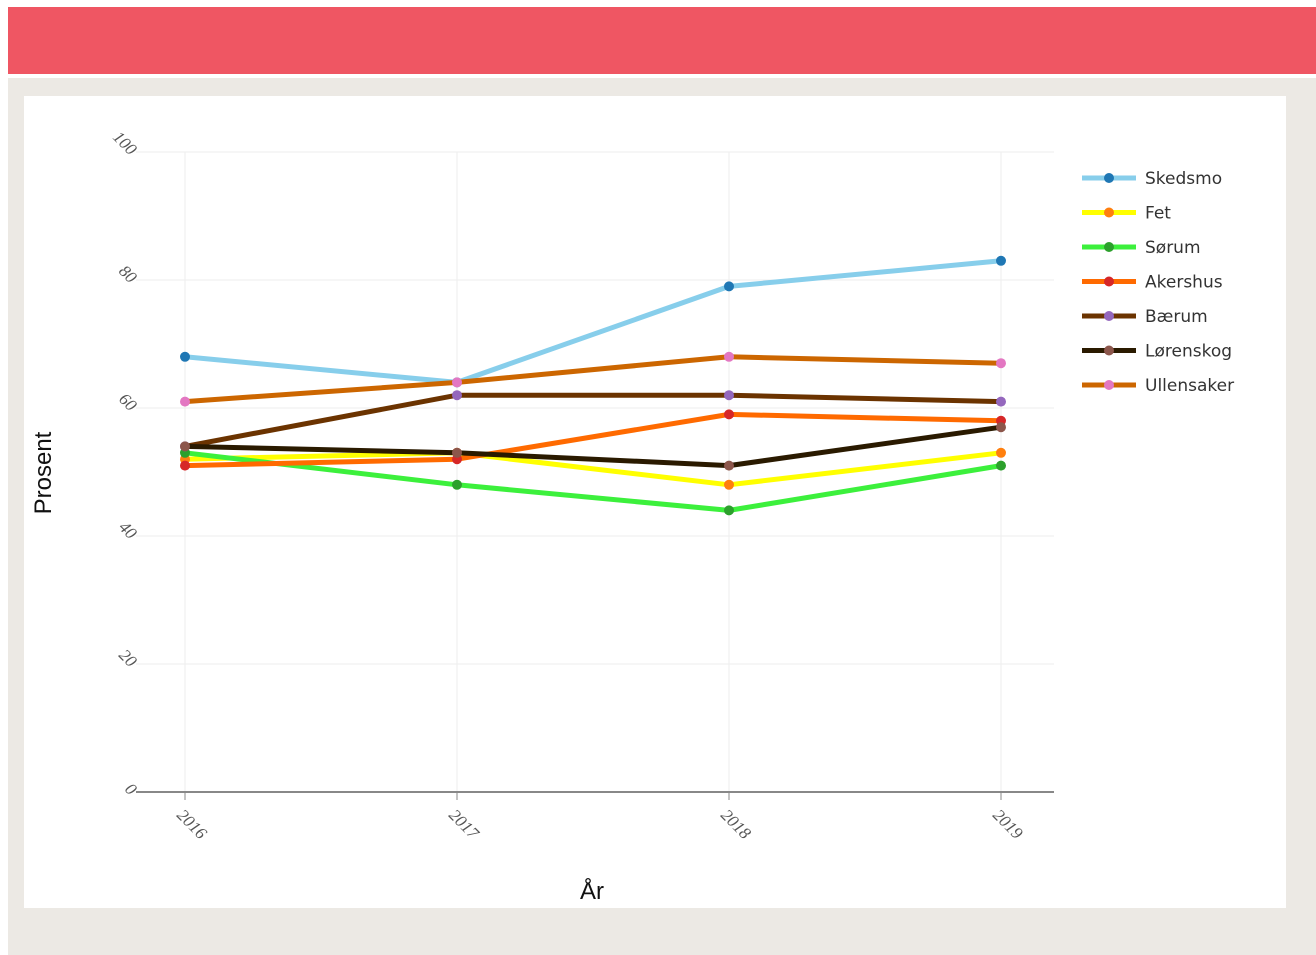 The width and height of the screenshot is (1316, 955). Describe the element at coordinates (1173, 248) in the screenshot. I see `legend-label: Sørum` at that location.